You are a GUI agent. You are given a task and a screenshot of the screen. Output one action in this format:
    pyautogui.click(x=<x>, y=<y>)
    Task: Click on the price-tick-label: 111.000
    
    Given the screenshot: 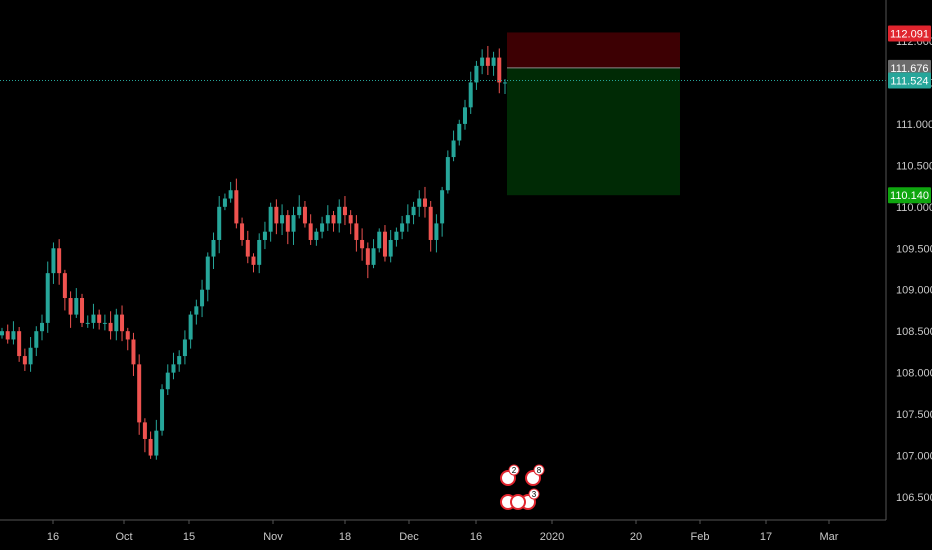 What is the action you would take?
    pyautogui.click(x=914, y=125)
    